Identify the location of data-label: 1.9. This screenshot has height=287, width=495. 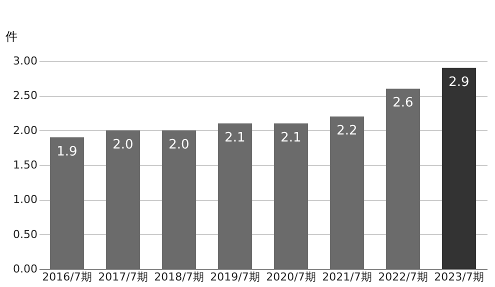
(67, 152).